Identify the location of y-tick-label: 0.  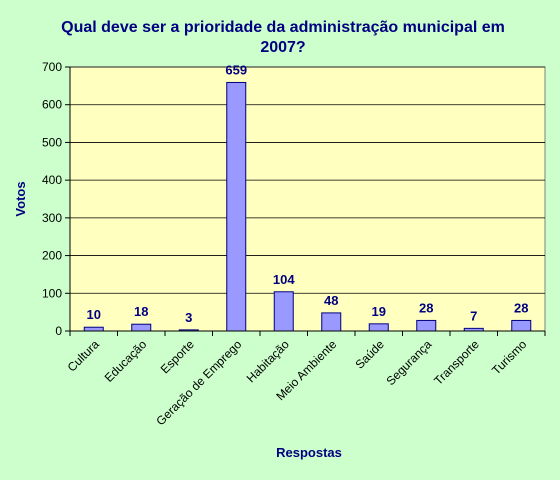
(58, 331).